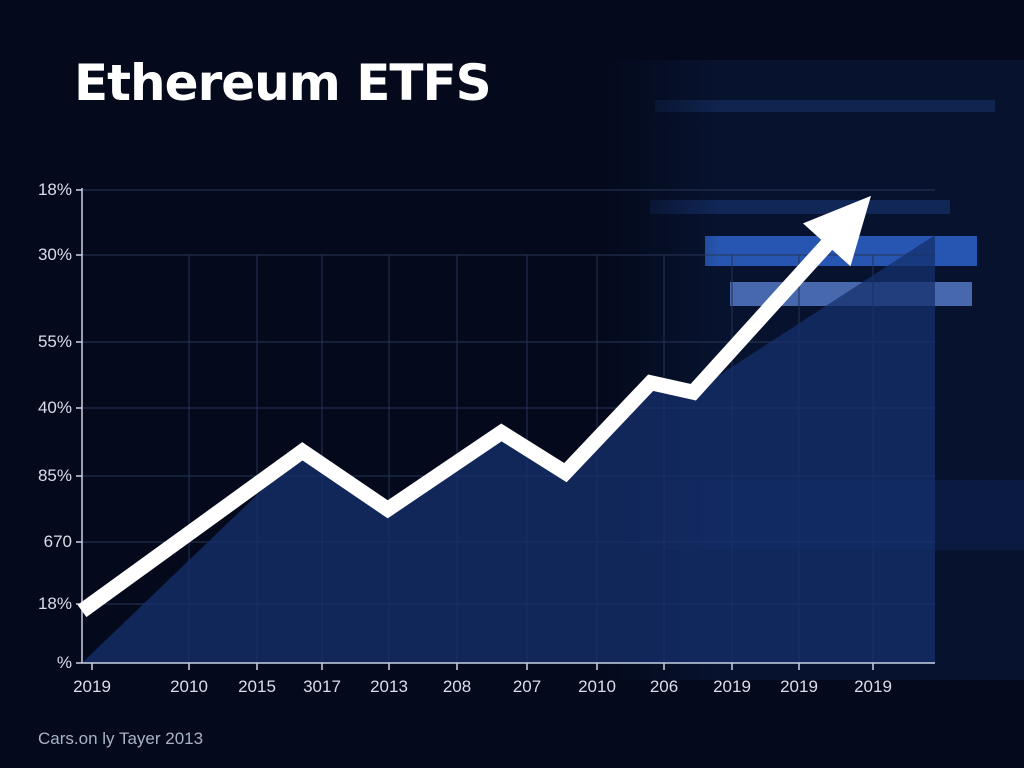  Describe the element at coordinates (54, 341) in the screenshot. I see `y-tick-label: 55%` at that location.